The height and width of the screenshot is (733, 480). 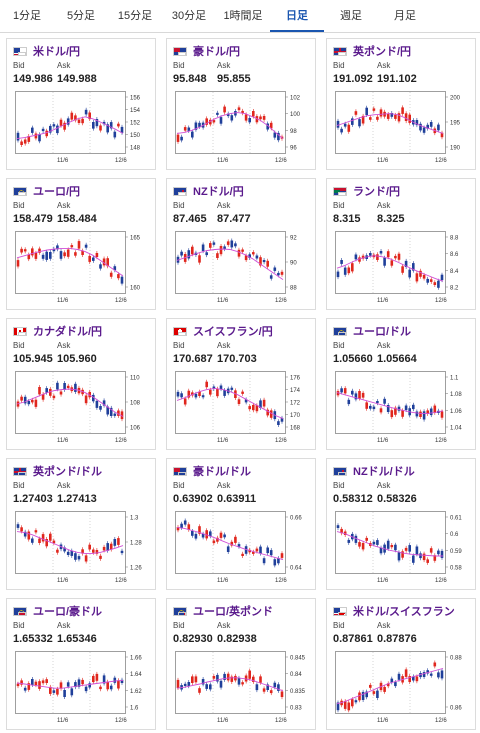 I want to click on tab-6: 週足, so click(x=351, y=16).